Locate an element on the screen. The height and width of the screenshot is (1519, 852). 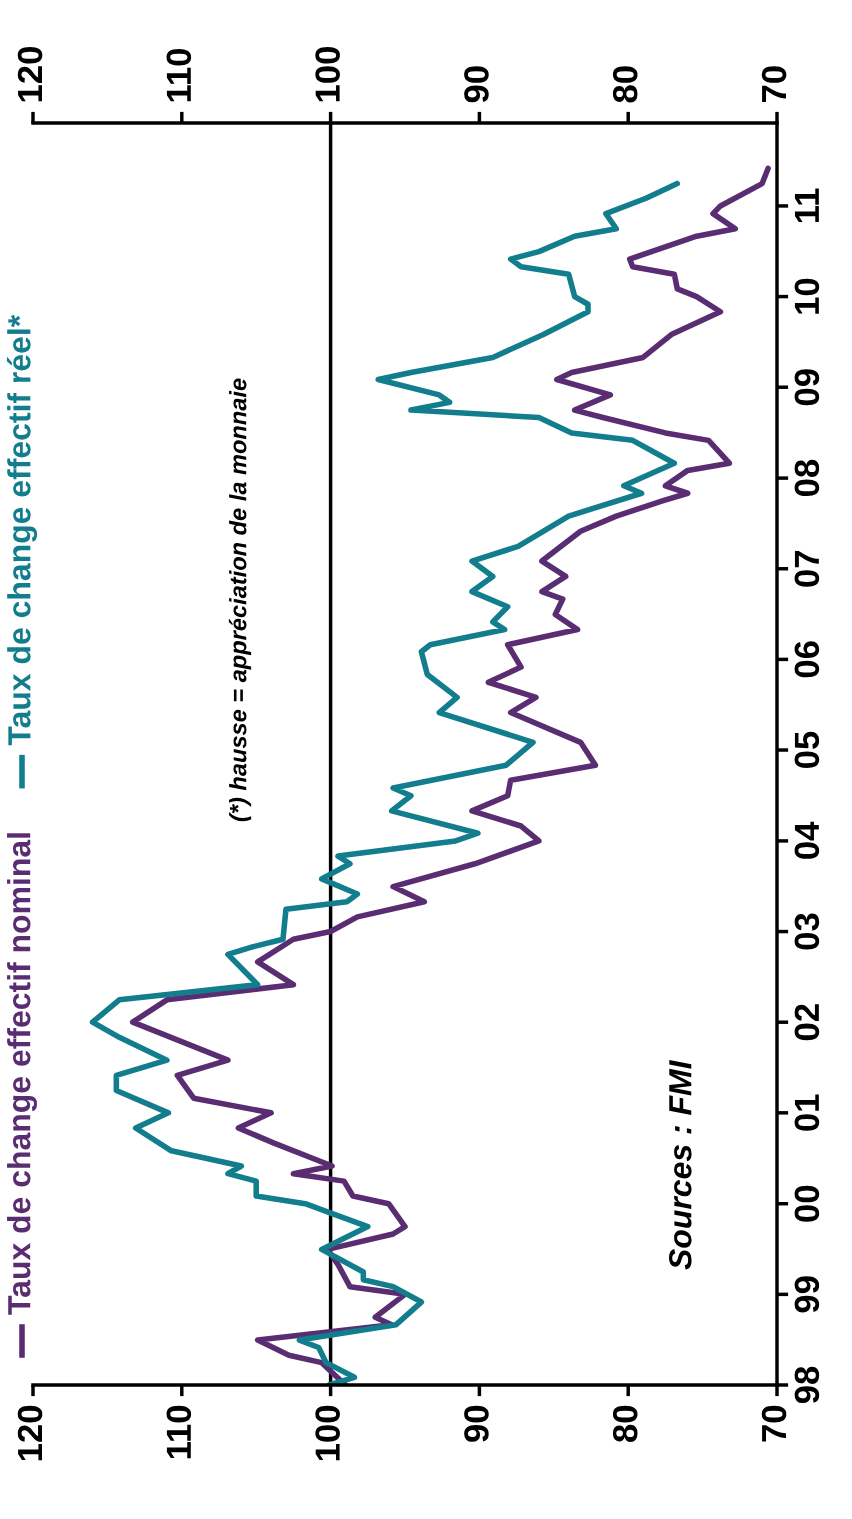
y-tick-label: 03 is located at coordinates (807, 931).